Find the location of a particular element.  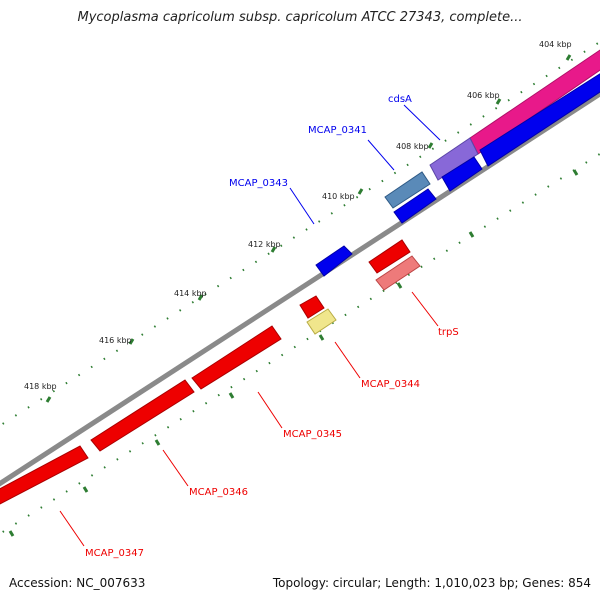

kbp-label: 418 kbp is located at coordinates (40, 386).